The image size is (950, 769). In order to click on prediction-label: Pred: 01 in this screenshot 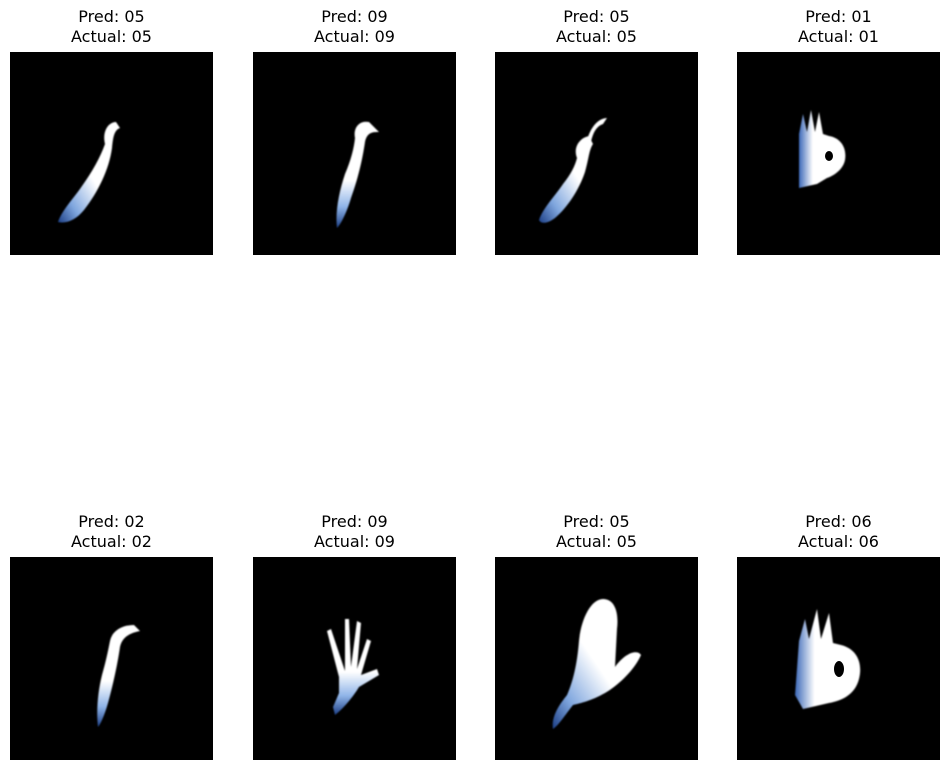, I will do `click(838, 16)`.